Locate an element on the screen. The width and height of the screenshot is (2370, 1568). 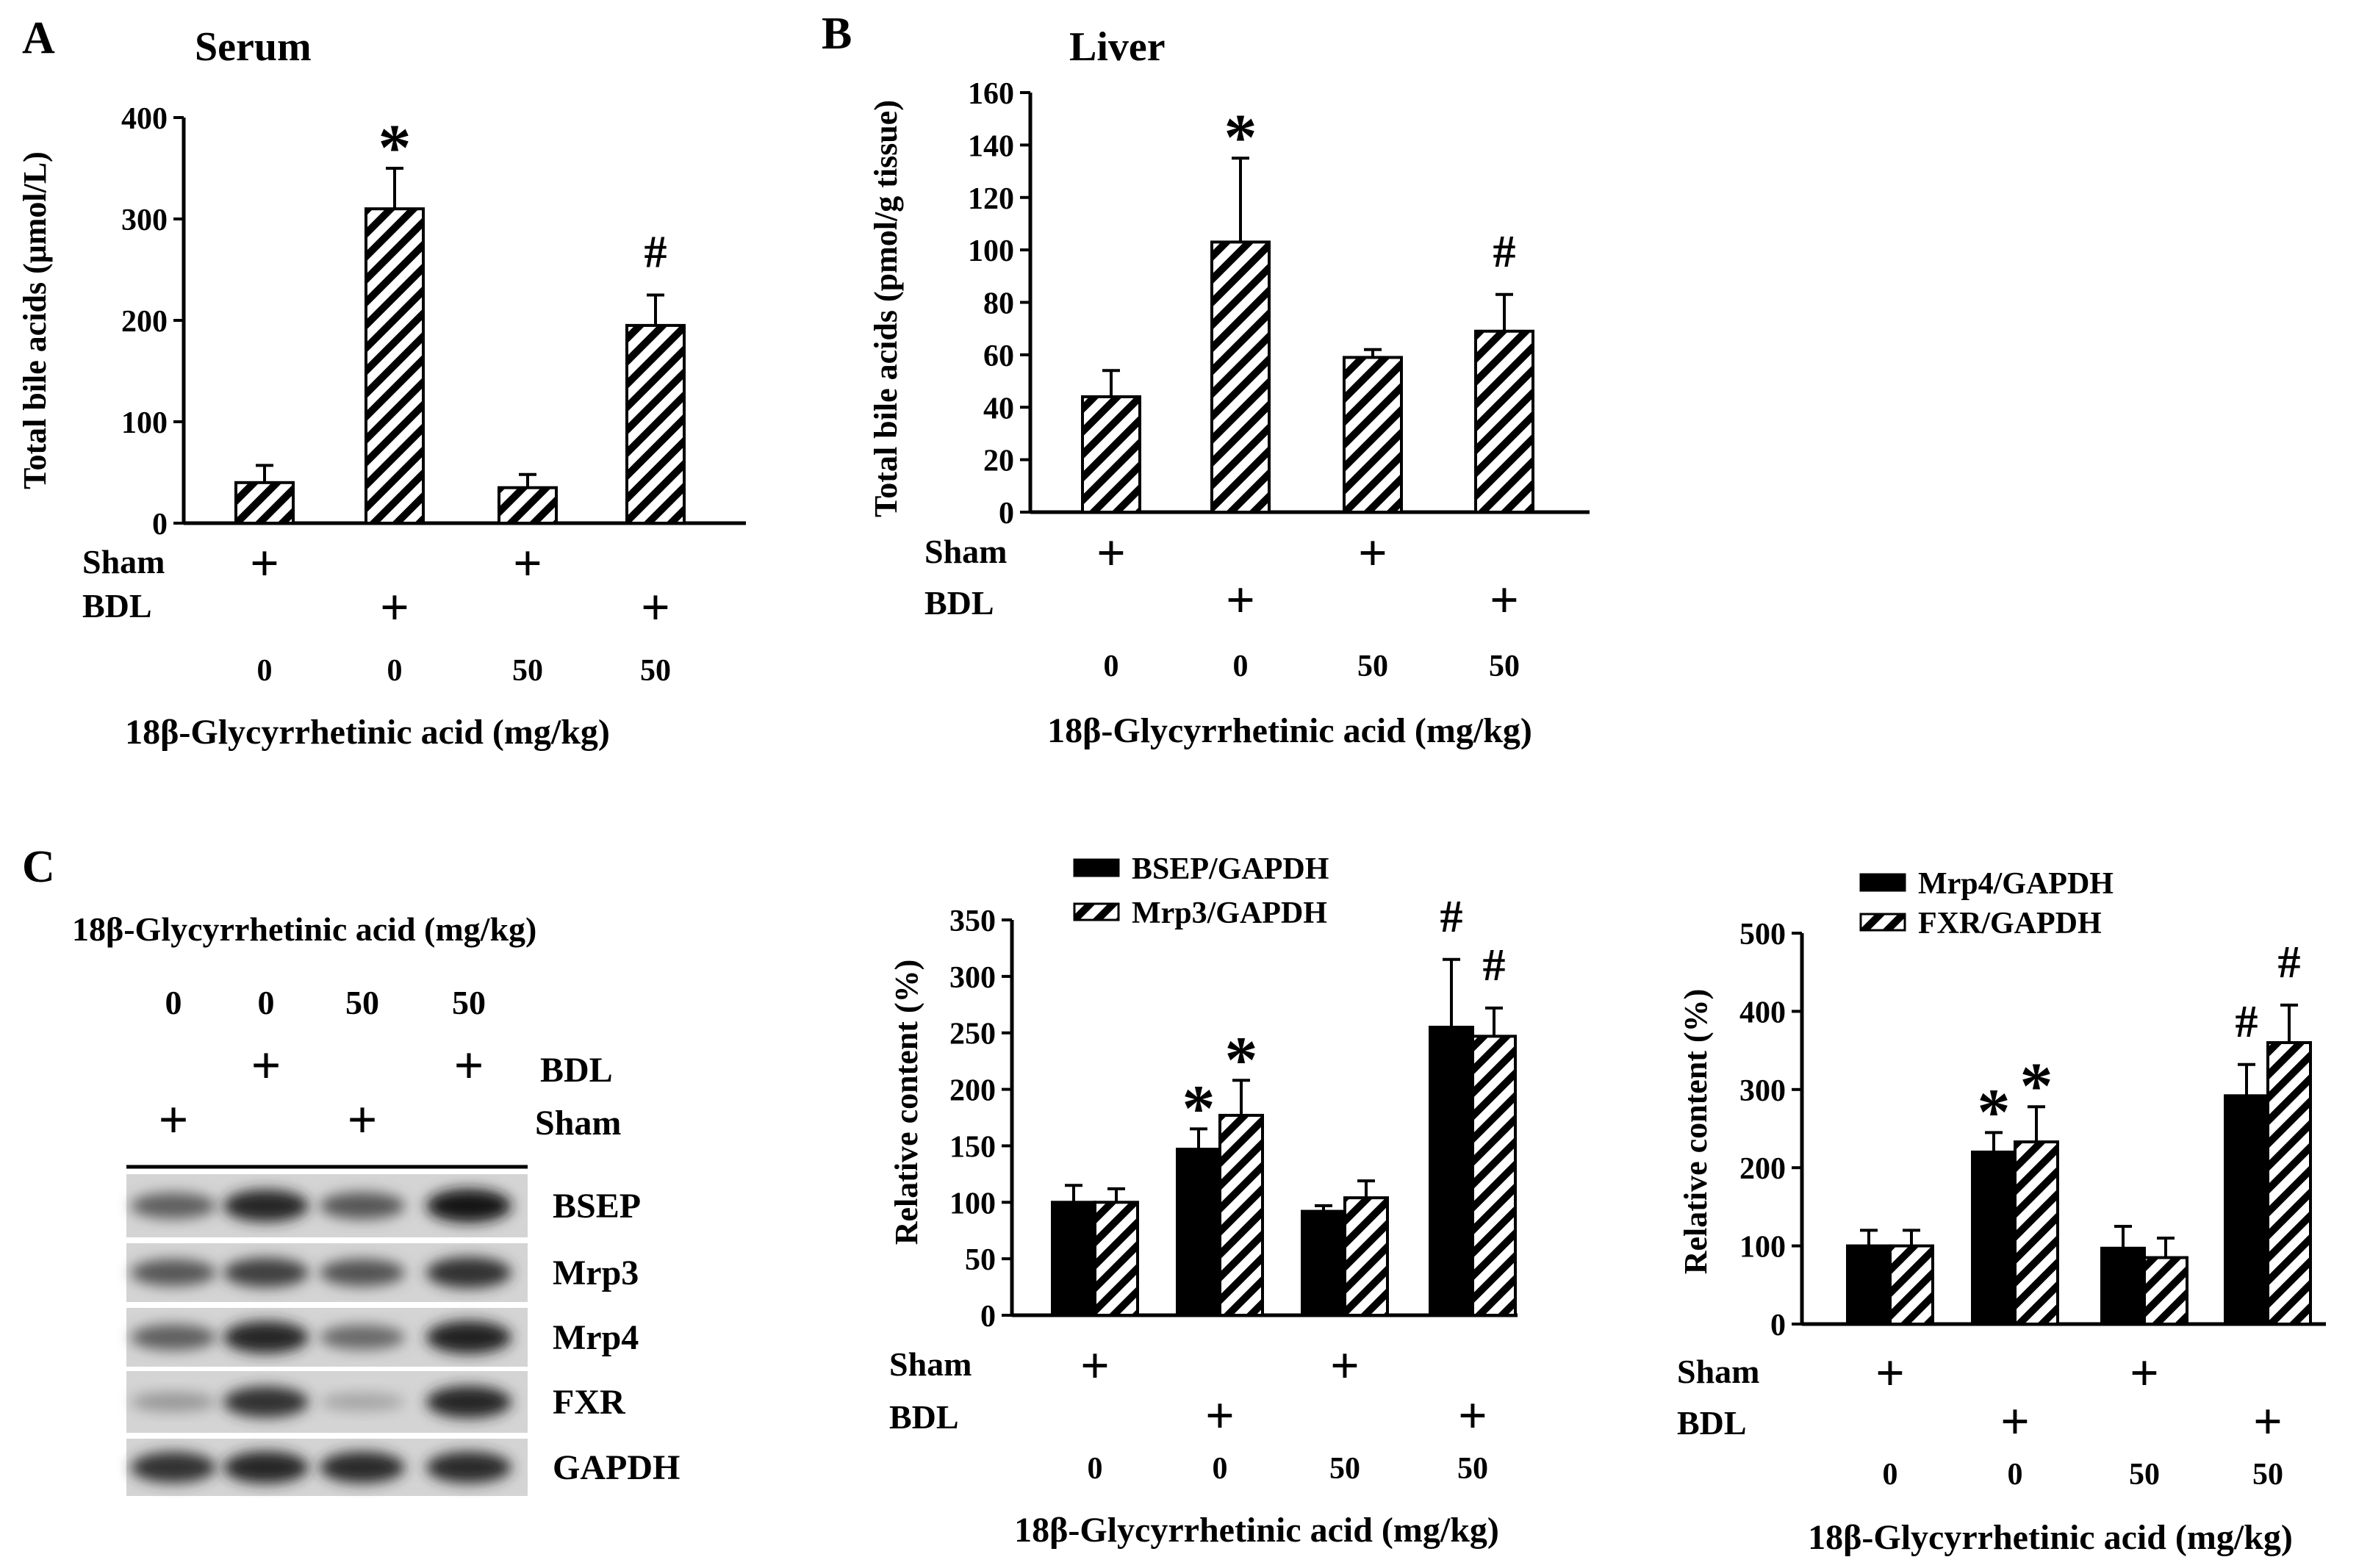
blot-sham-mark-3: + is located at coordinates (362, 1120).